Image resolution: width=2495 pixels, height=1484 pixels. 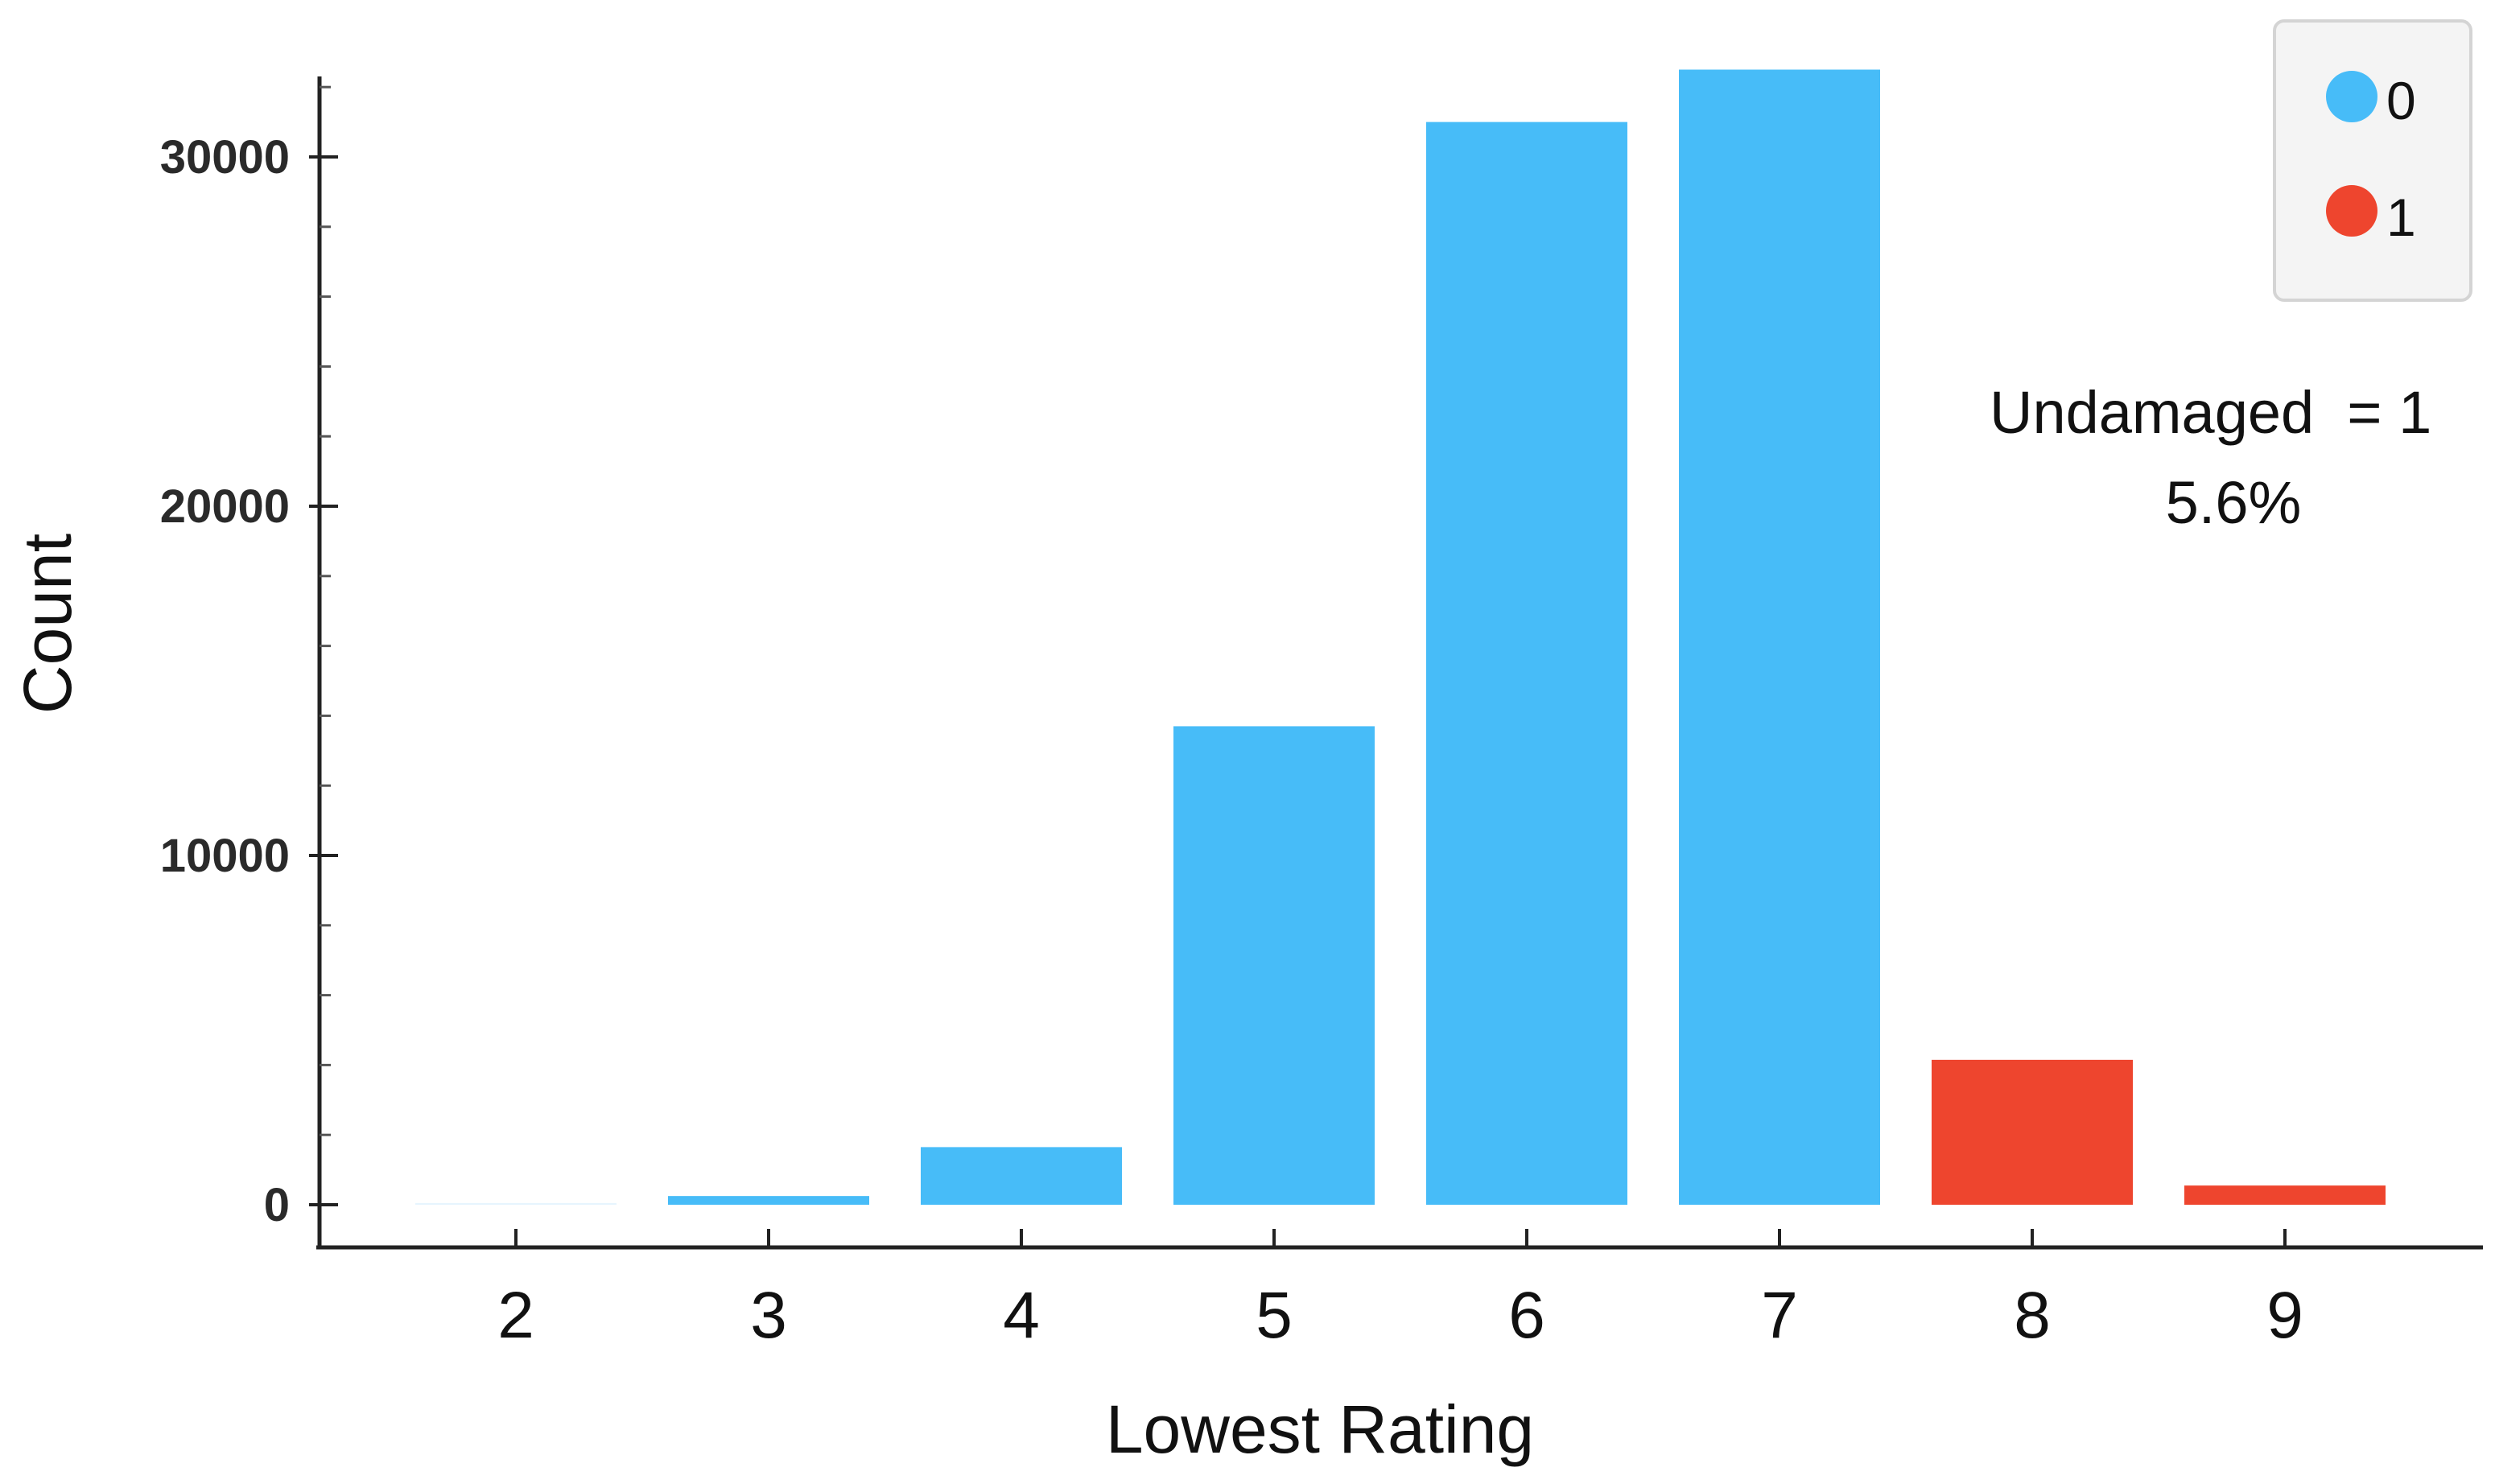 I want to click on legend-label-0: 0, so click(x=2401, y=100).